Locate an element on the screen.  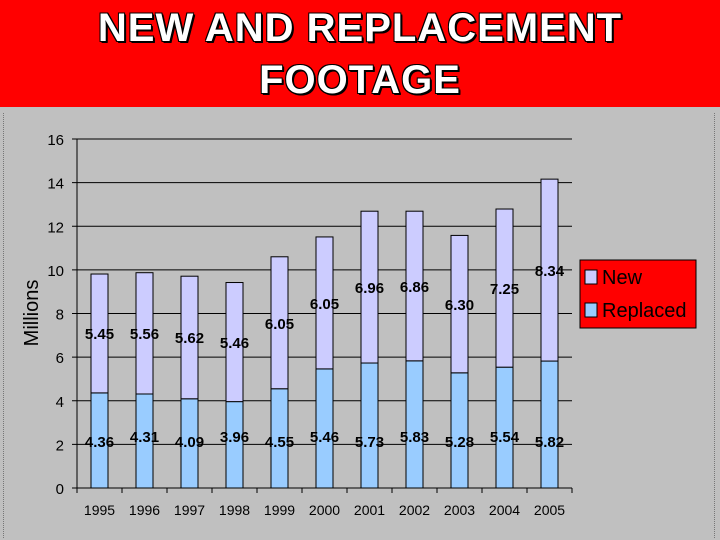
x-tick-label-2003: 2003 is located at coordinates (459, 510).